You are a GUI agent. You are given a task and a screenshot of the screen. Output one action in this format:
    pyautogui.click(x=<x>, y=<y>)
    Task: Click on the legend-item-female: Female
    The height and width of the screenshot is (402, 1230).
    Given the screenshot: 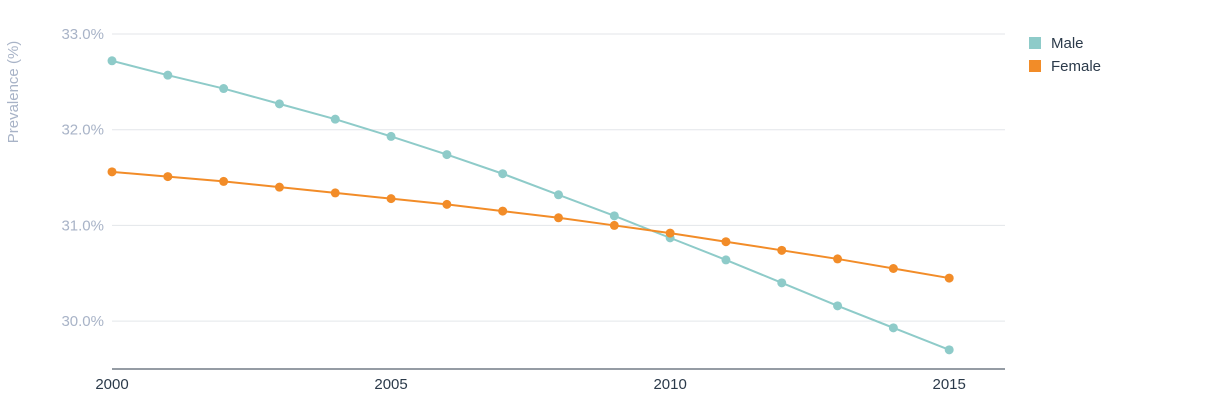 What is the action you would take?
    pyautogui.click(x=1065, y=66)
    